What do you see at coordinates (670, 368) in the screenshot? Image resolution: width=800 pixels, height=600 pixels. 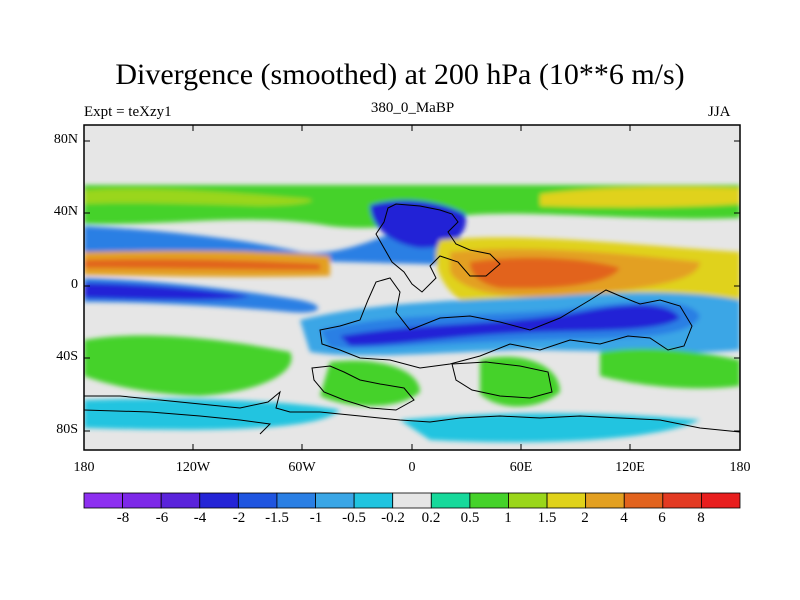 I see `field-south-positive-far-east` at bounding box center [670, 368].